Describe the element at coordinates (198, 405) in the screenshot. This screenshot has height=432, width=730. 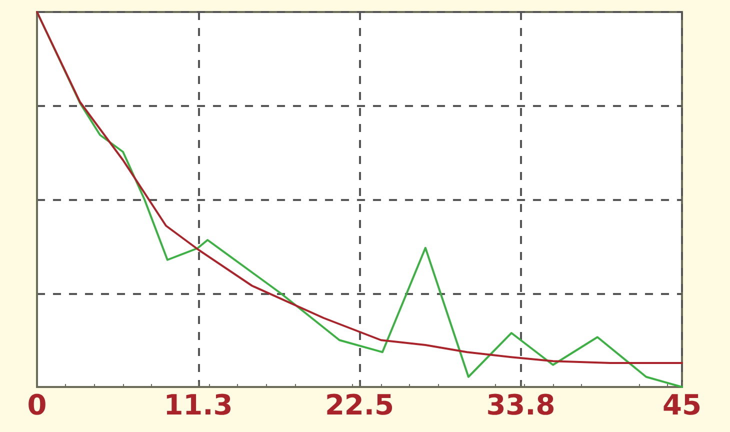
I see `x-tick-label: 11.3` at that location.